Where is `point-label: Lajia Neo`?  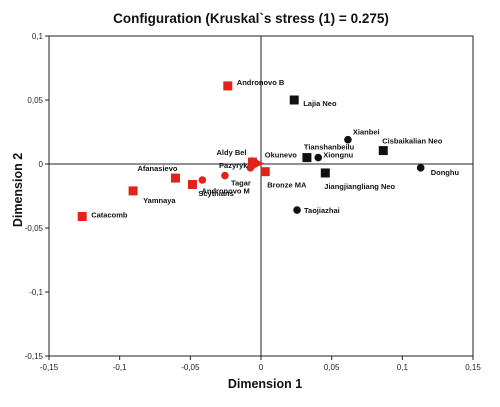
point-label: Lajia Neo is located at coordinates (320, 103).